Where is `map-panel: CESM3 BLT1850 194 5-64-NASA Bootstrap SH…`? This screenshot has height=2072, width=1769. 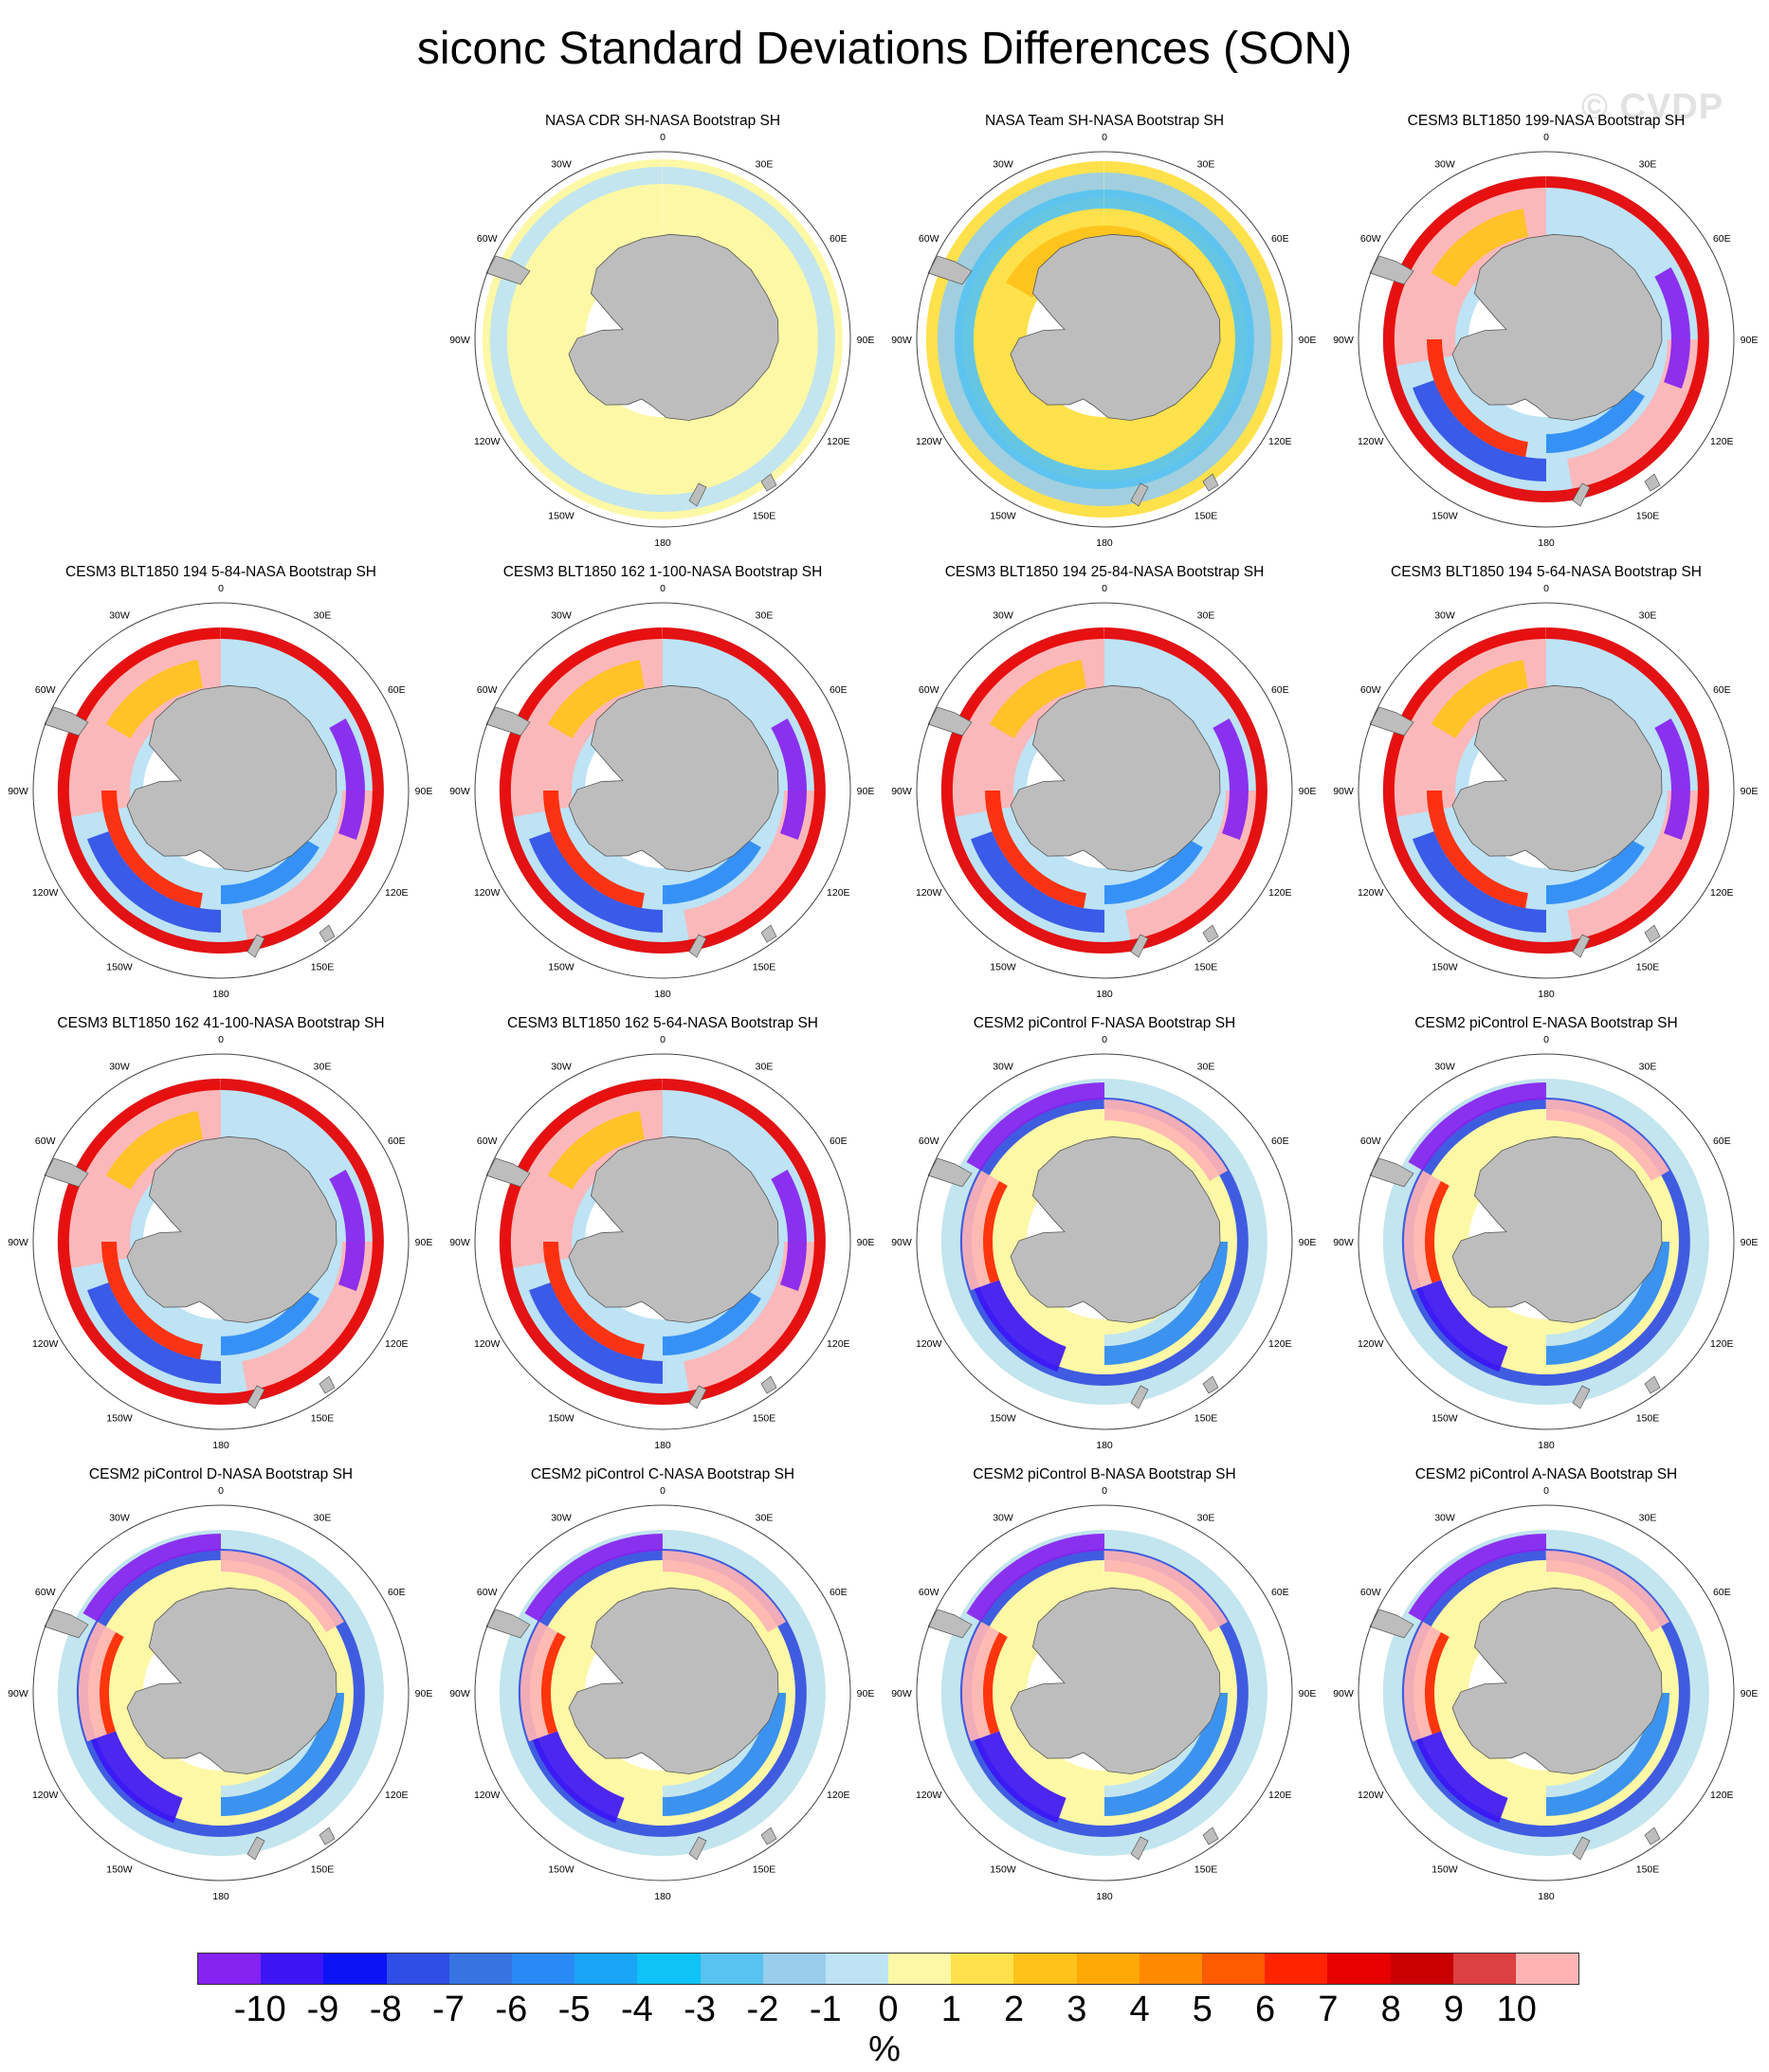 map-panel: CESM3 BLT1850 194 5-64-NASA Bootstrap SH… is located at coordinates (1546, 789).